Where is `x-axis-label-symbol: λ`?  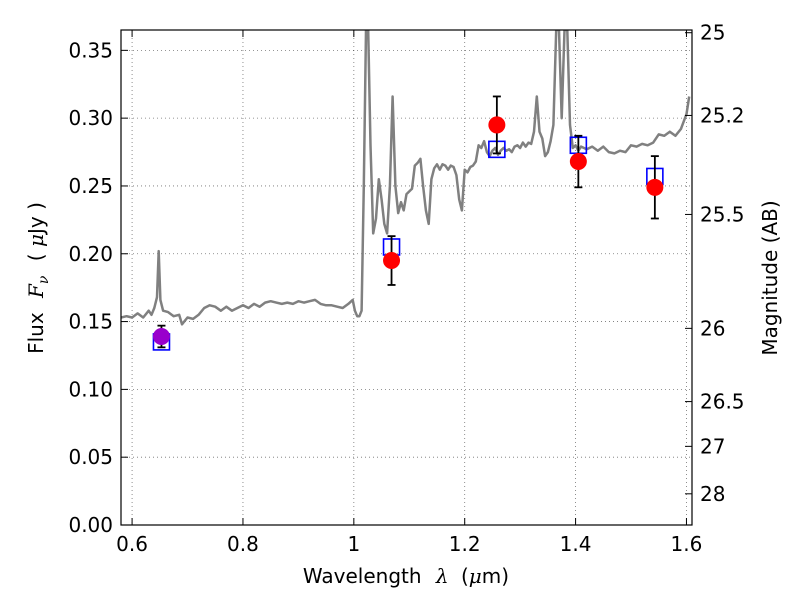
x-axis-label-symbol: λ is located at coordinates (442, 576).